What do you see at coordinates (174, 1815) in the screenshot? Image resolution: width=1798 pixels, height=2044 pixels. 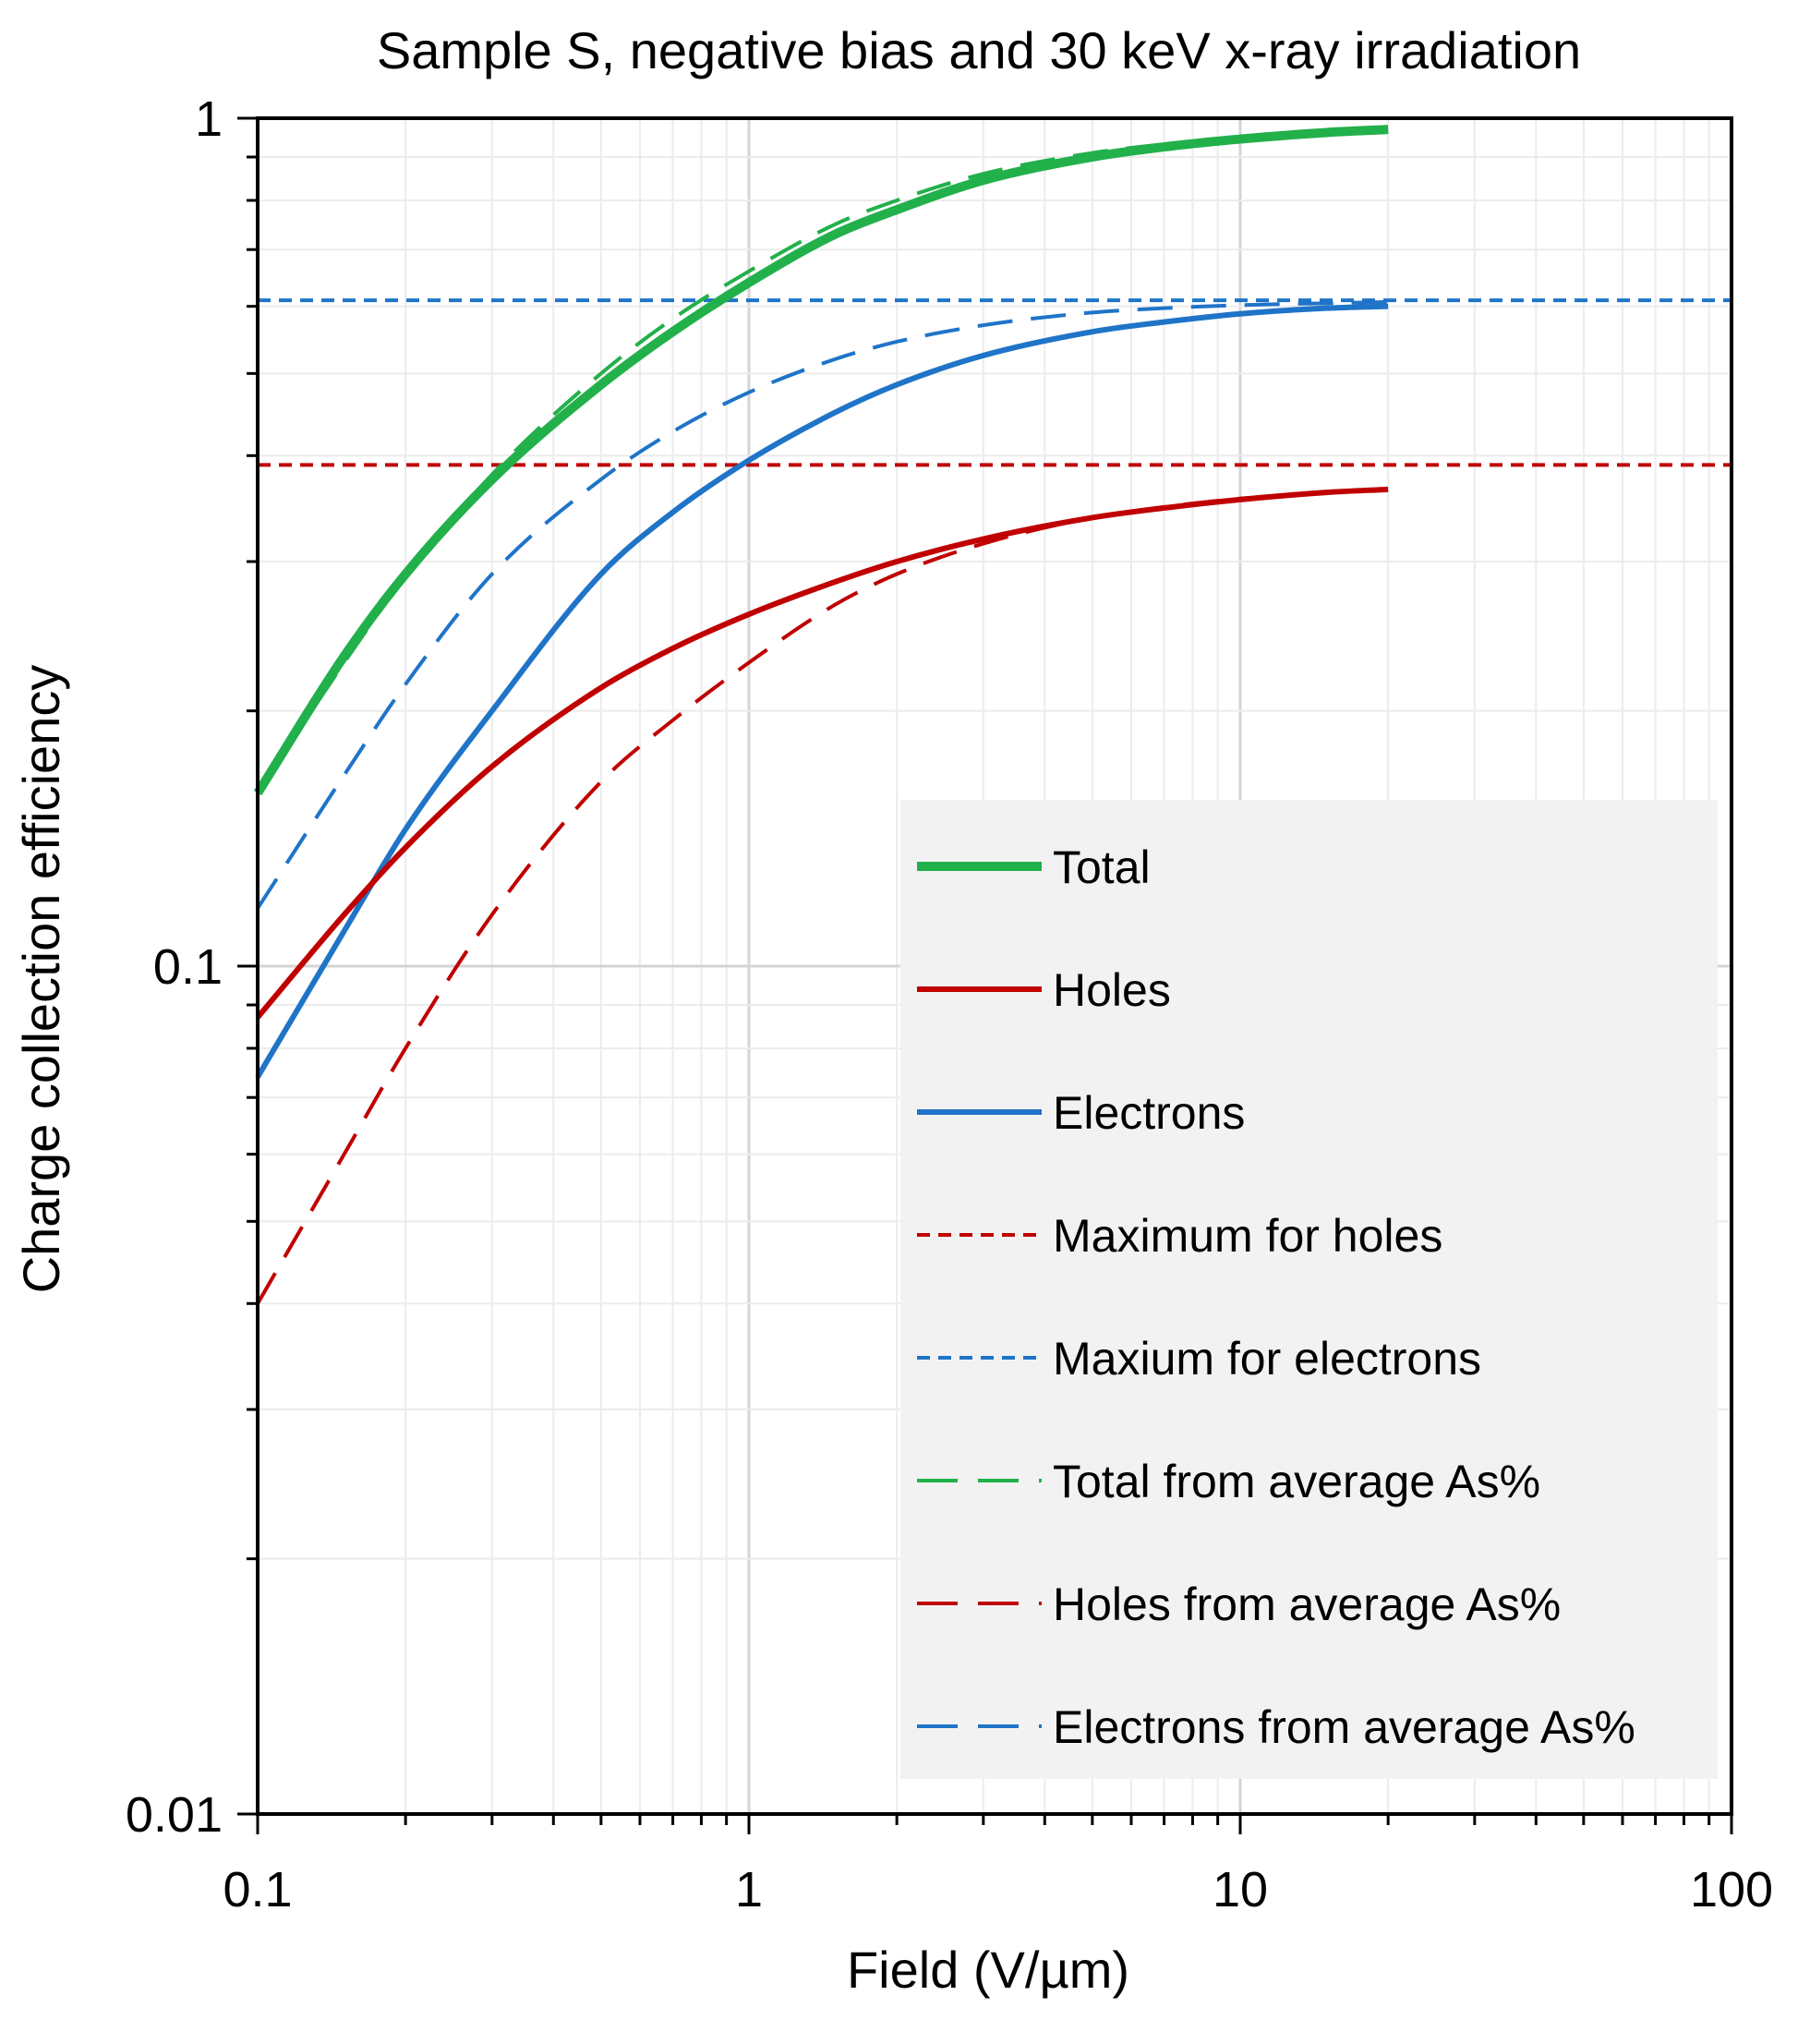 I see `y-tick-label: 0.01` at bounding box center [174, 1815].